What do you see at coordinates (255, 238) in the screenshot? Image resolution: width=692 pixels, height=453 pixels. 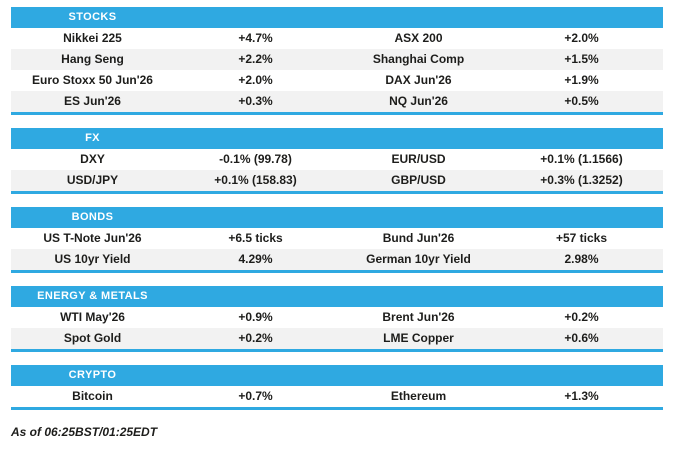 I see `instrument-value-cell: +6.5 ticks` at bounding box center [255, 238].